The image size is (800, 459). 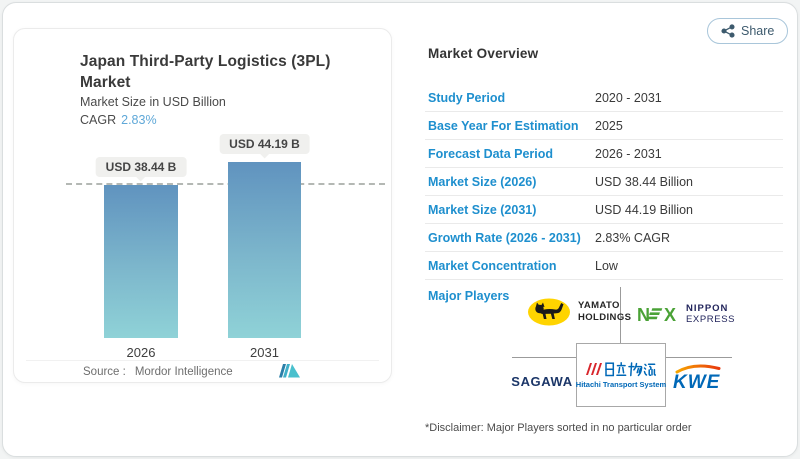 I want to click on table-row: Base Year For Estimation 2025, so click(x=604, y=126).